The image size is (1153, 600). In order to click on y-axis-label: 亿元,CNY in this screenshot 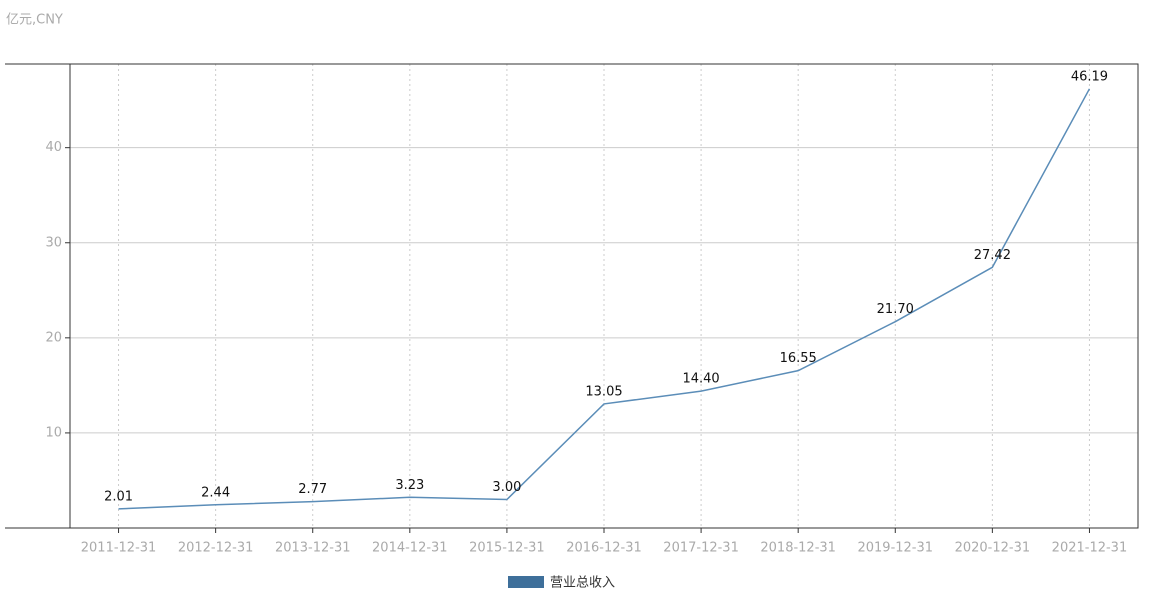, I will do `click(34, 20)`.